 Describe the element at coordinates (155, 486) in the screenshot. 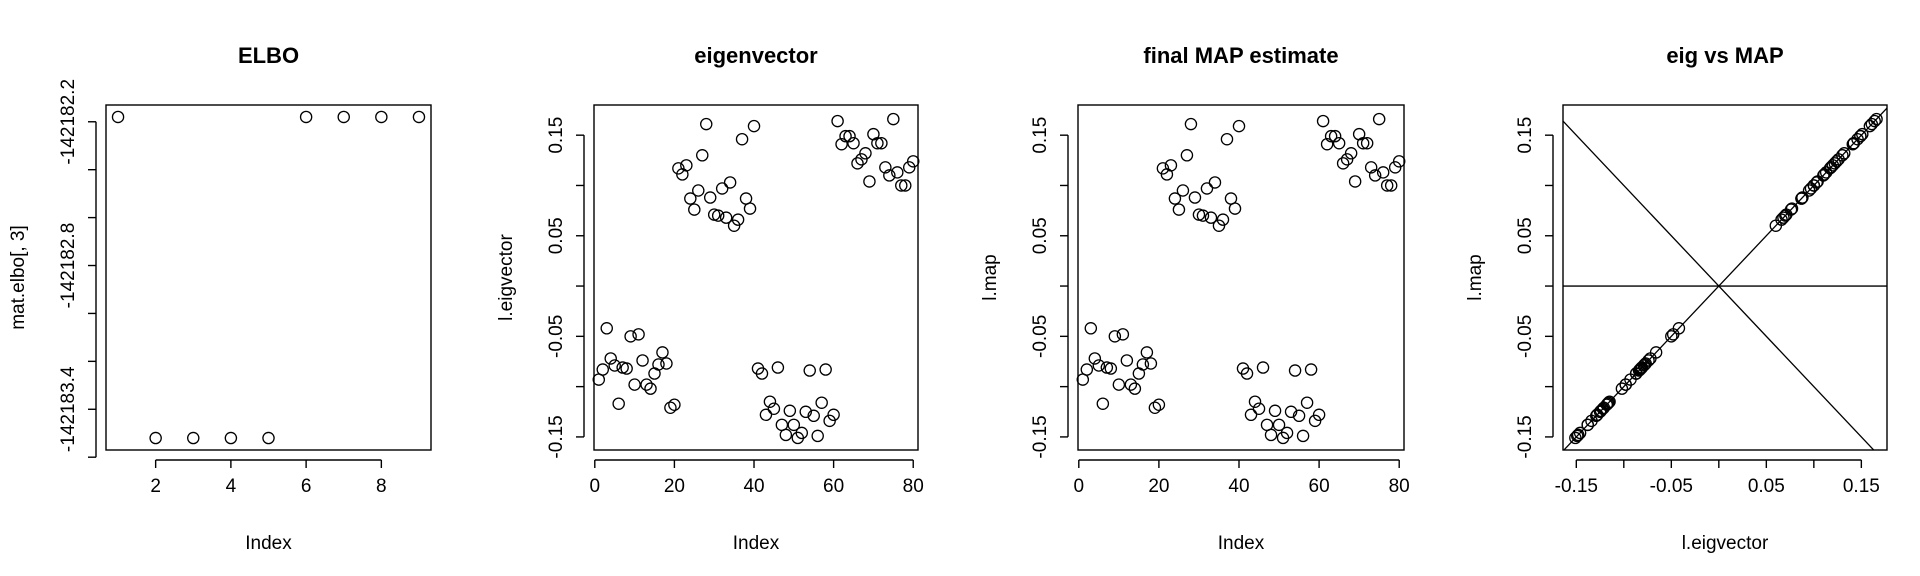

I see `x-tick-label: 2` at that location.